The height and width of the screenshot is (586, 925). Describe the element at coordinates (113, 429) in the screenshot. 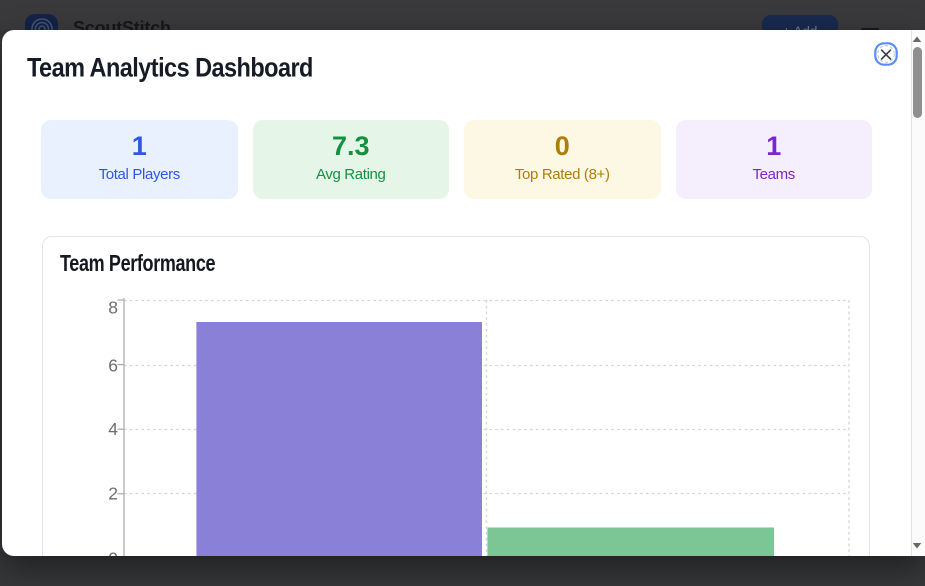

I see `svg-text: 4` at that location.